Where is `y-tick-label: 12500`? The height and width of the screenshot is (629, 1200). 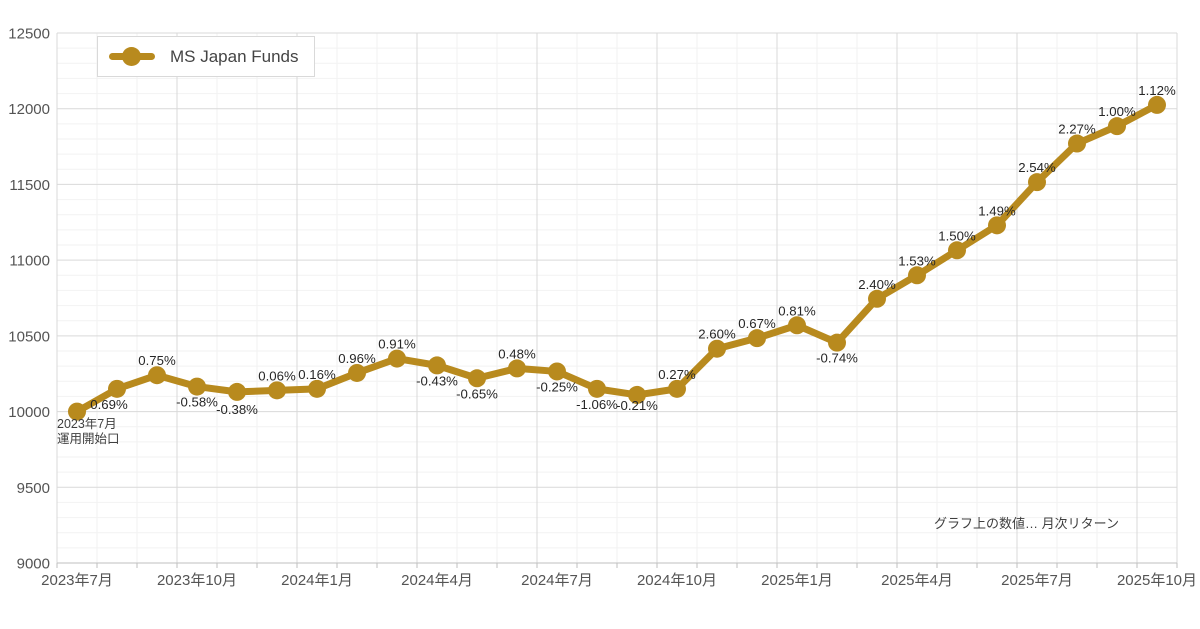 y-tick-label: 12500 is located at coordinates (29, 34).